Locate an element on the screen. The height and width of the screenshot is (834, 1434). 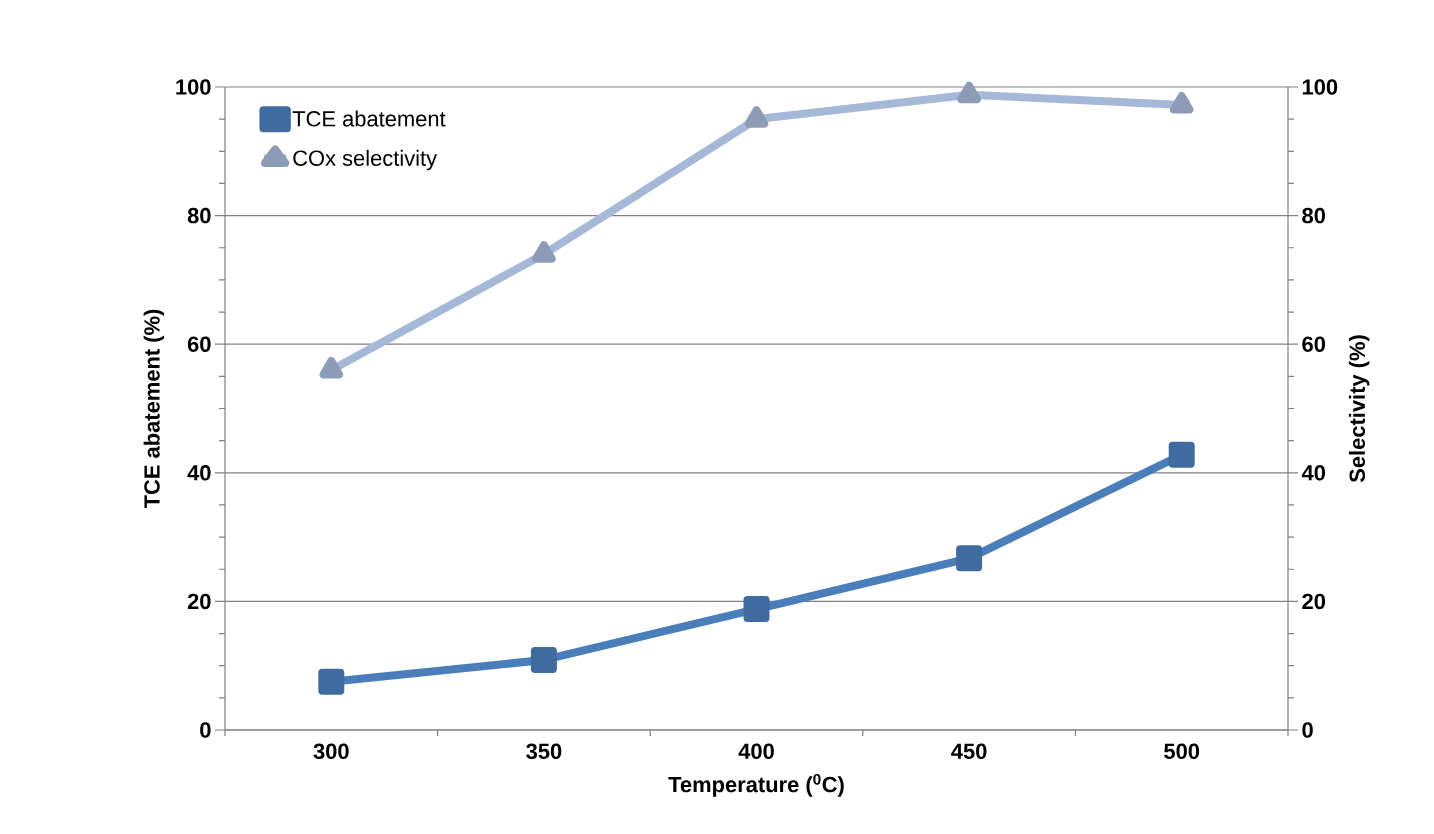
y2-tick-label: 0 is located at coordinates (1307, 730).